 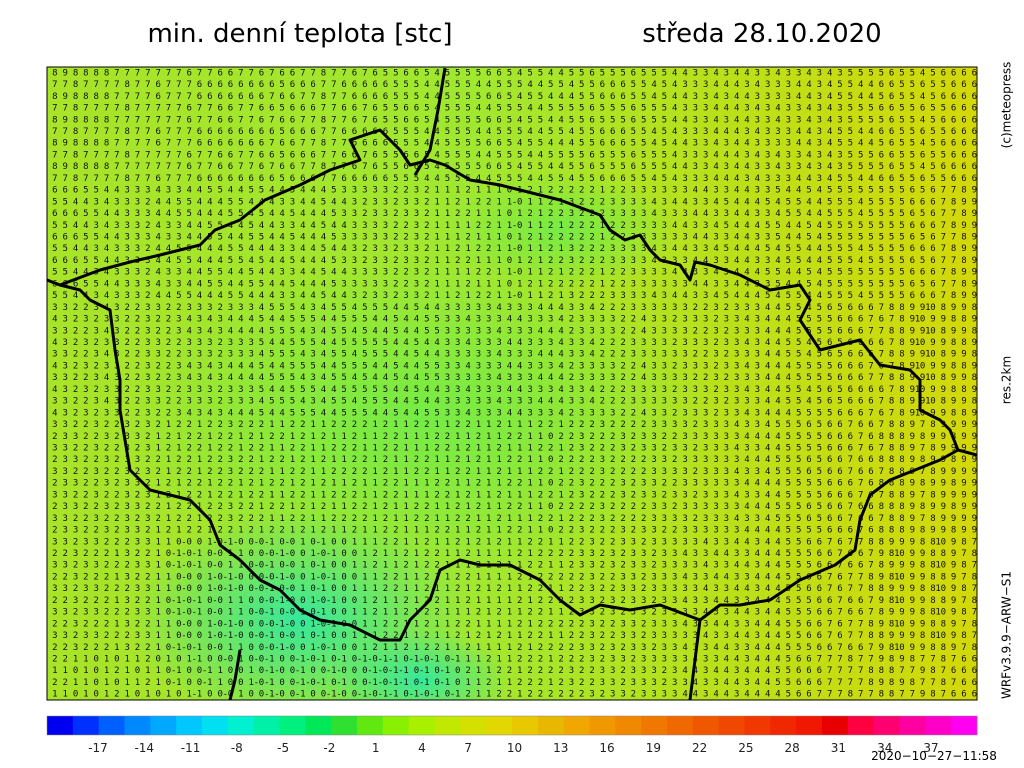 I want to click on timestamp: 2020−10−27−11:58, so click(x=934, y=756).